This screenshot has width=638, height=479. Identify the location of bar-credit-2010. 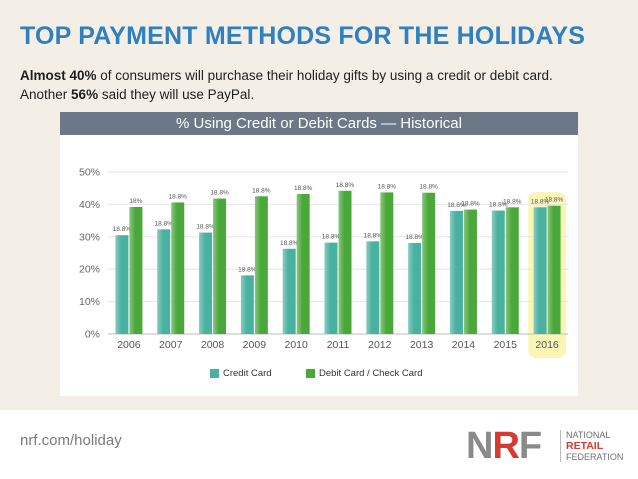
(289, 291).